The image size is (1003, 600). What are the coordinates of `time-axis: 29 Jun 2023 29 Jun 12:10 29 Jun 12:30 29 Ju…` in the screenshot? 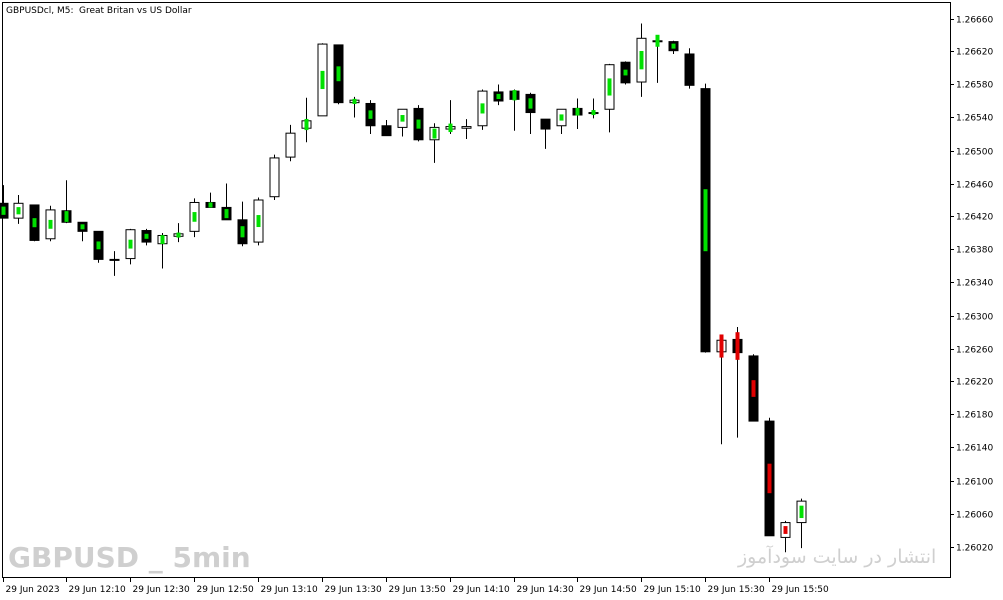 It's located at (416, 586).